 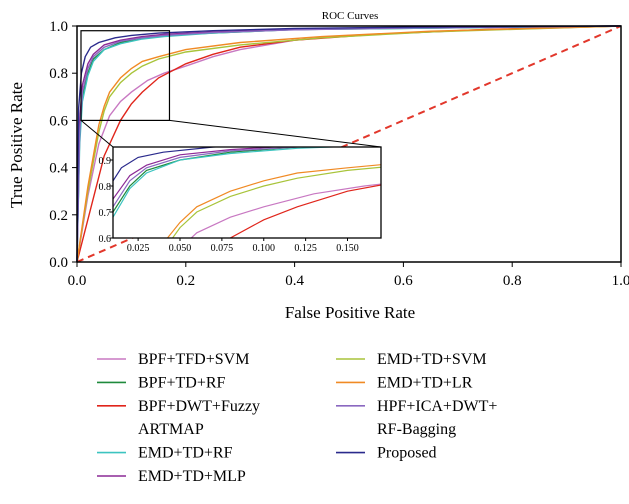 I want to click on y-tick-label: 0.4, so click(x=58, y=169).